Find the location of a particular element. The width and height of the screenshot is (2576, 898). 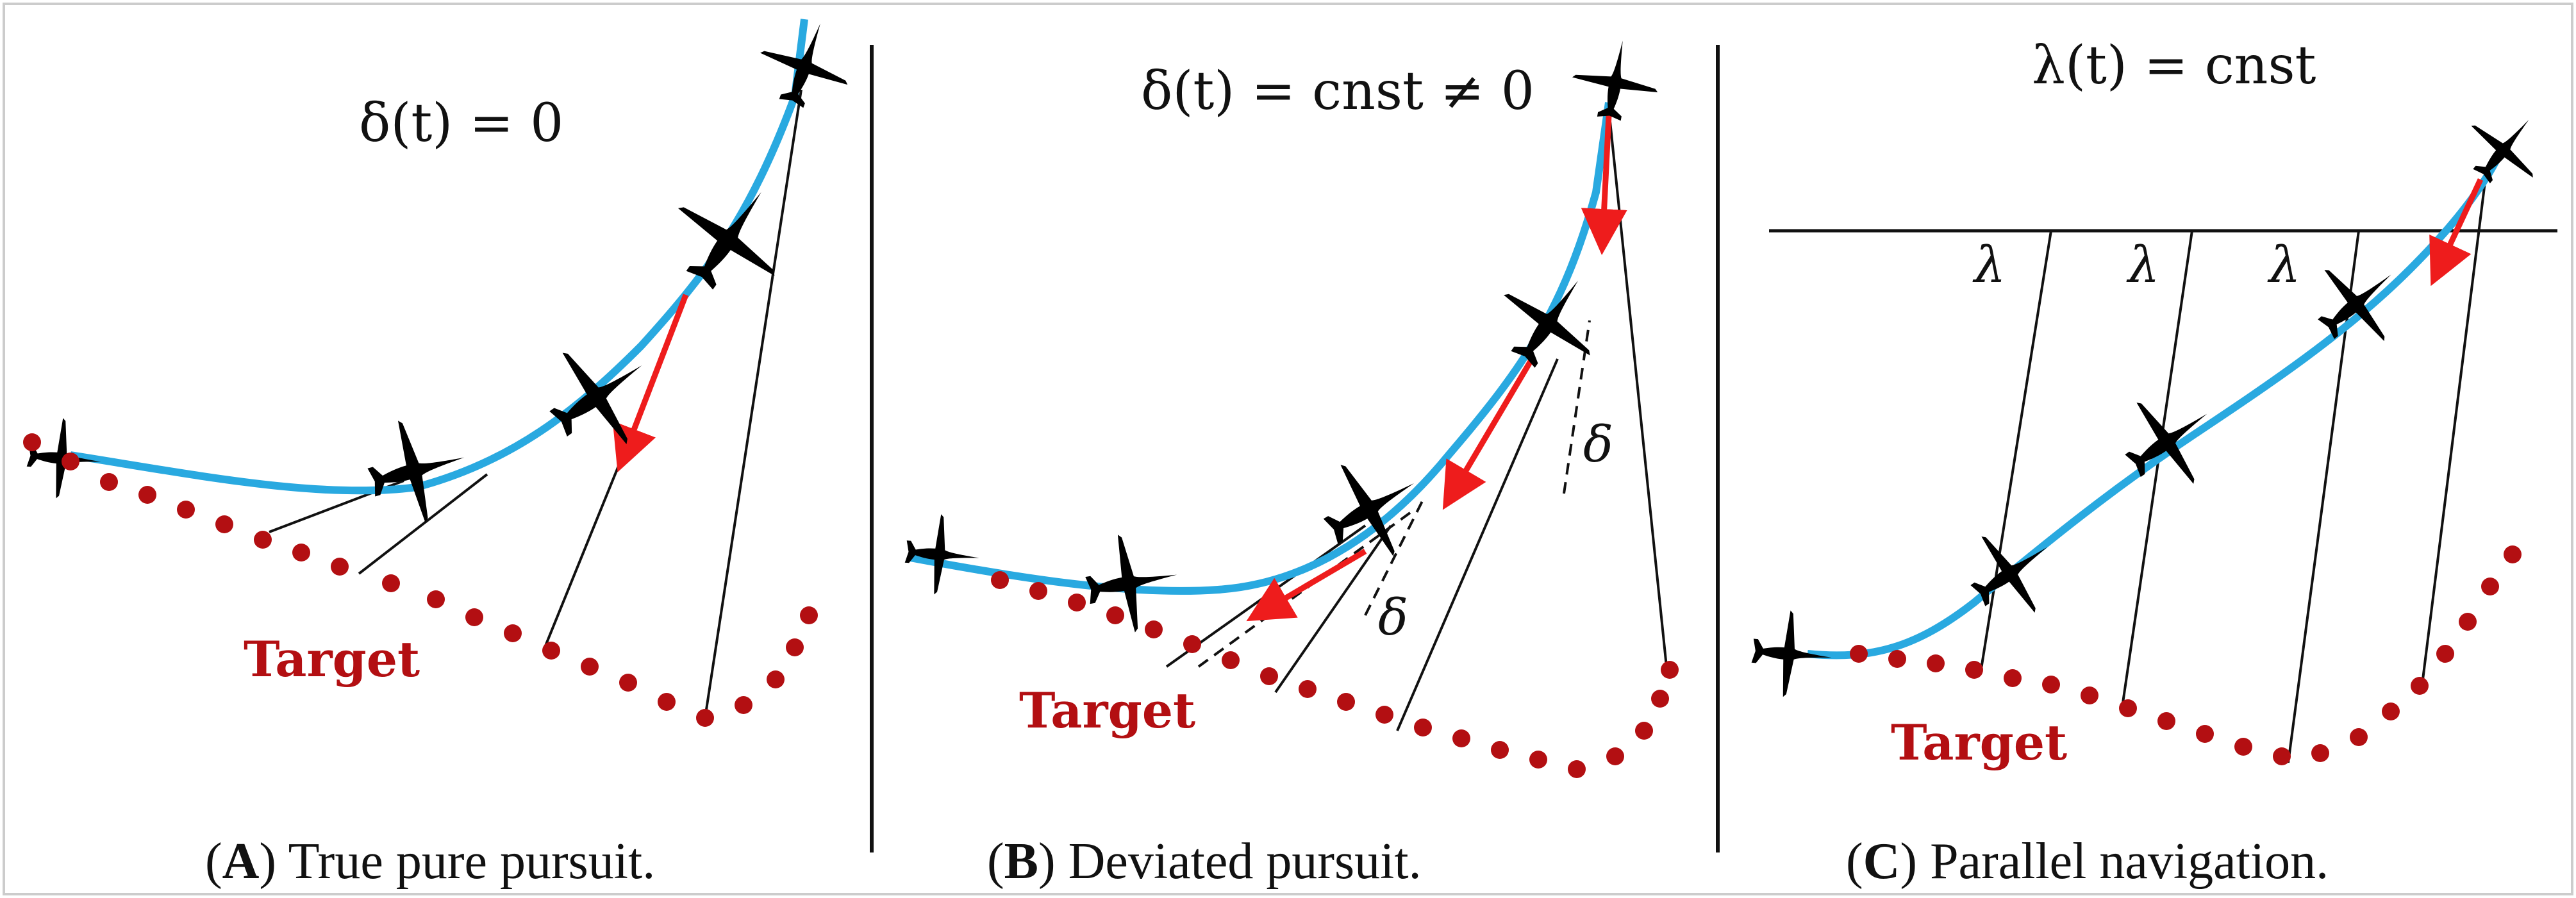

caption-text: Deviated pursuit. is located at coordinates (1239, 861).